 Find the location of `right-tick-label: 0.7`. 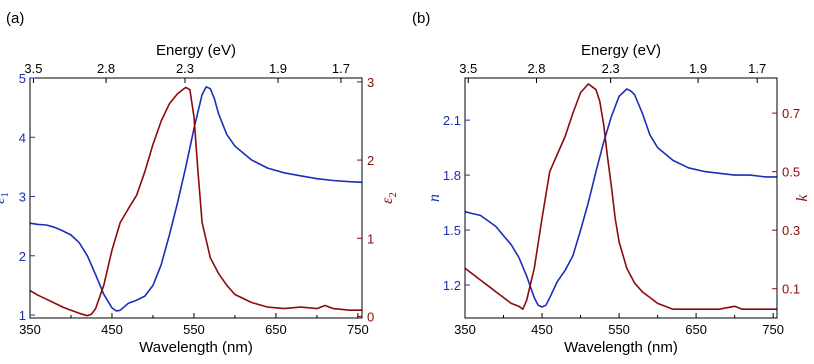

right-tick-label: 0.7 is located at coordinates (791, 113).